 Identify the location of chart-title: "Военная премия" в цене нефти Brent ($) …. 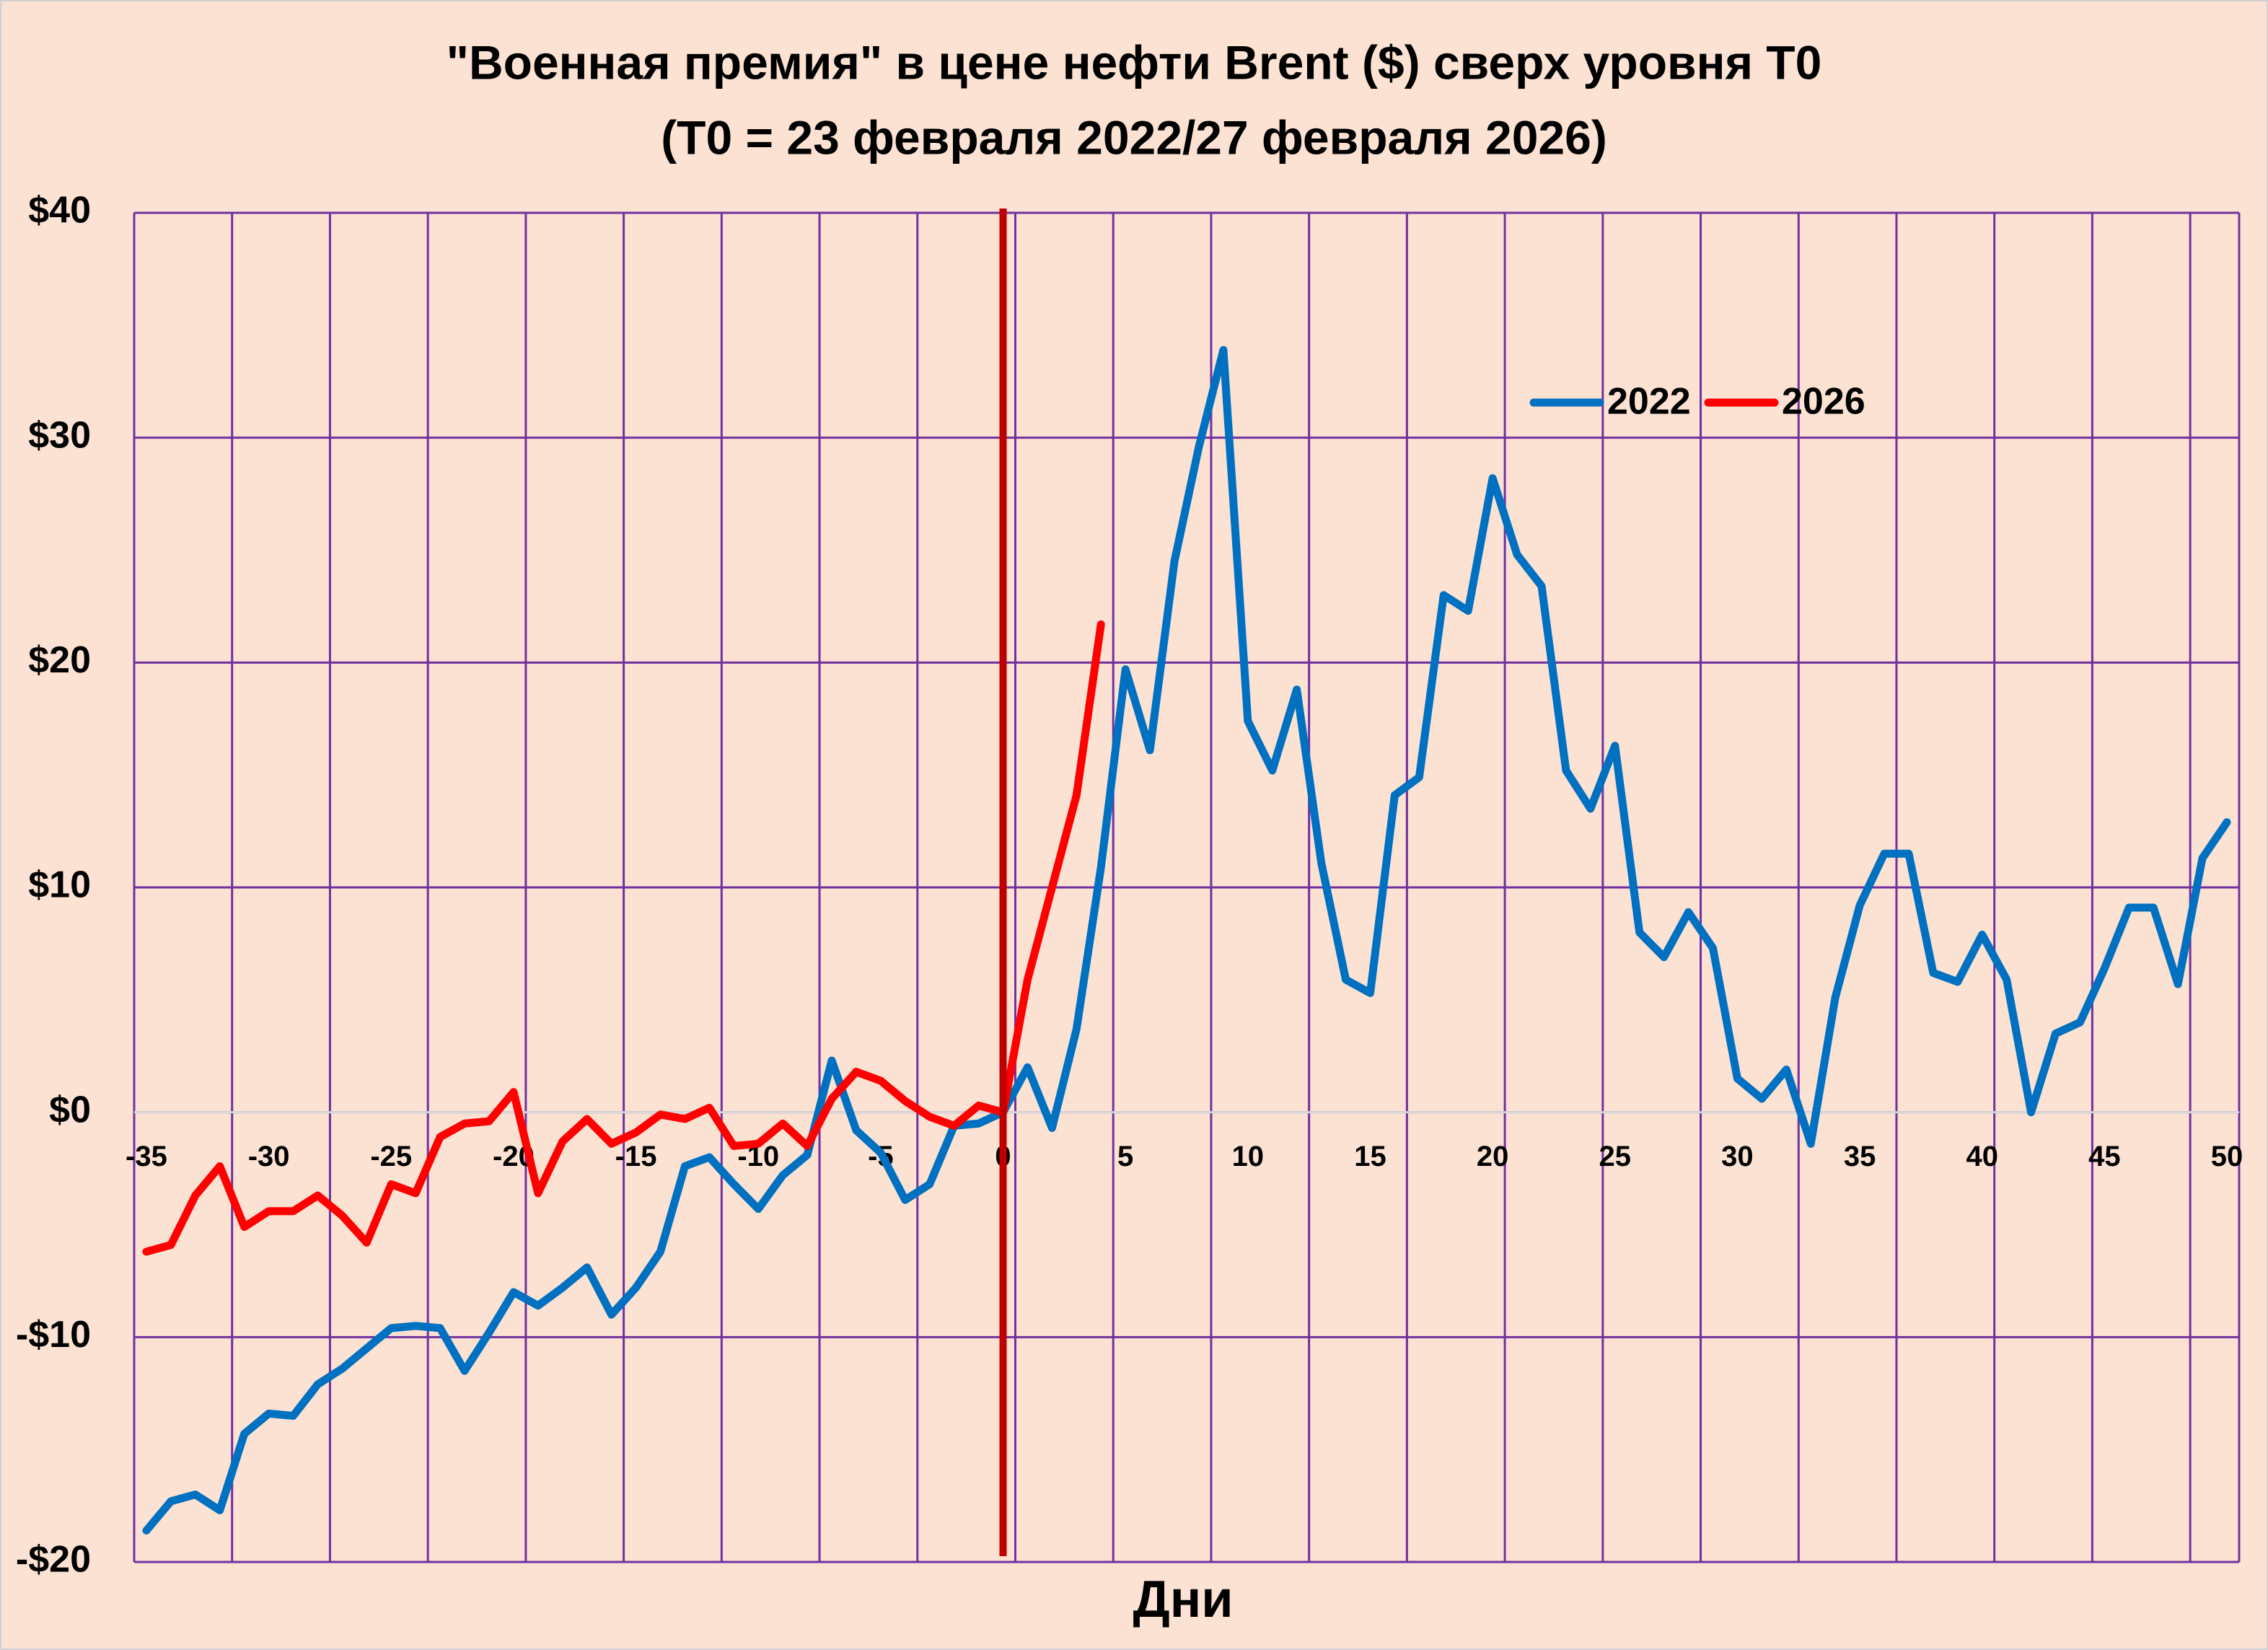
(1135, 62).